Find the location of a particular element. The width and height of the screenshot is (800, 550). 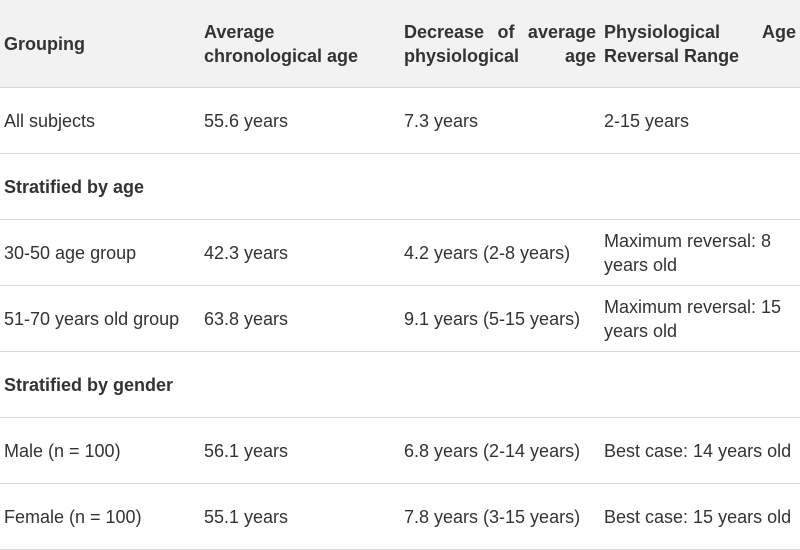

header-word-age: Age is located at coordinates (778, 31).